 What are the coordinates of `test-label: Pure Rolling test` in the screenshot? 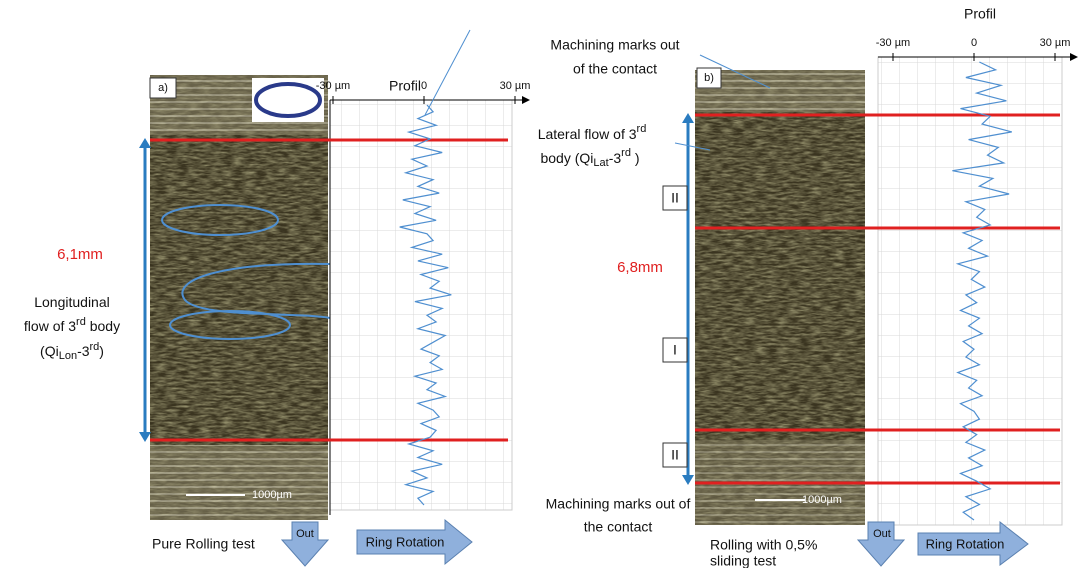 It's located at (203, 544).